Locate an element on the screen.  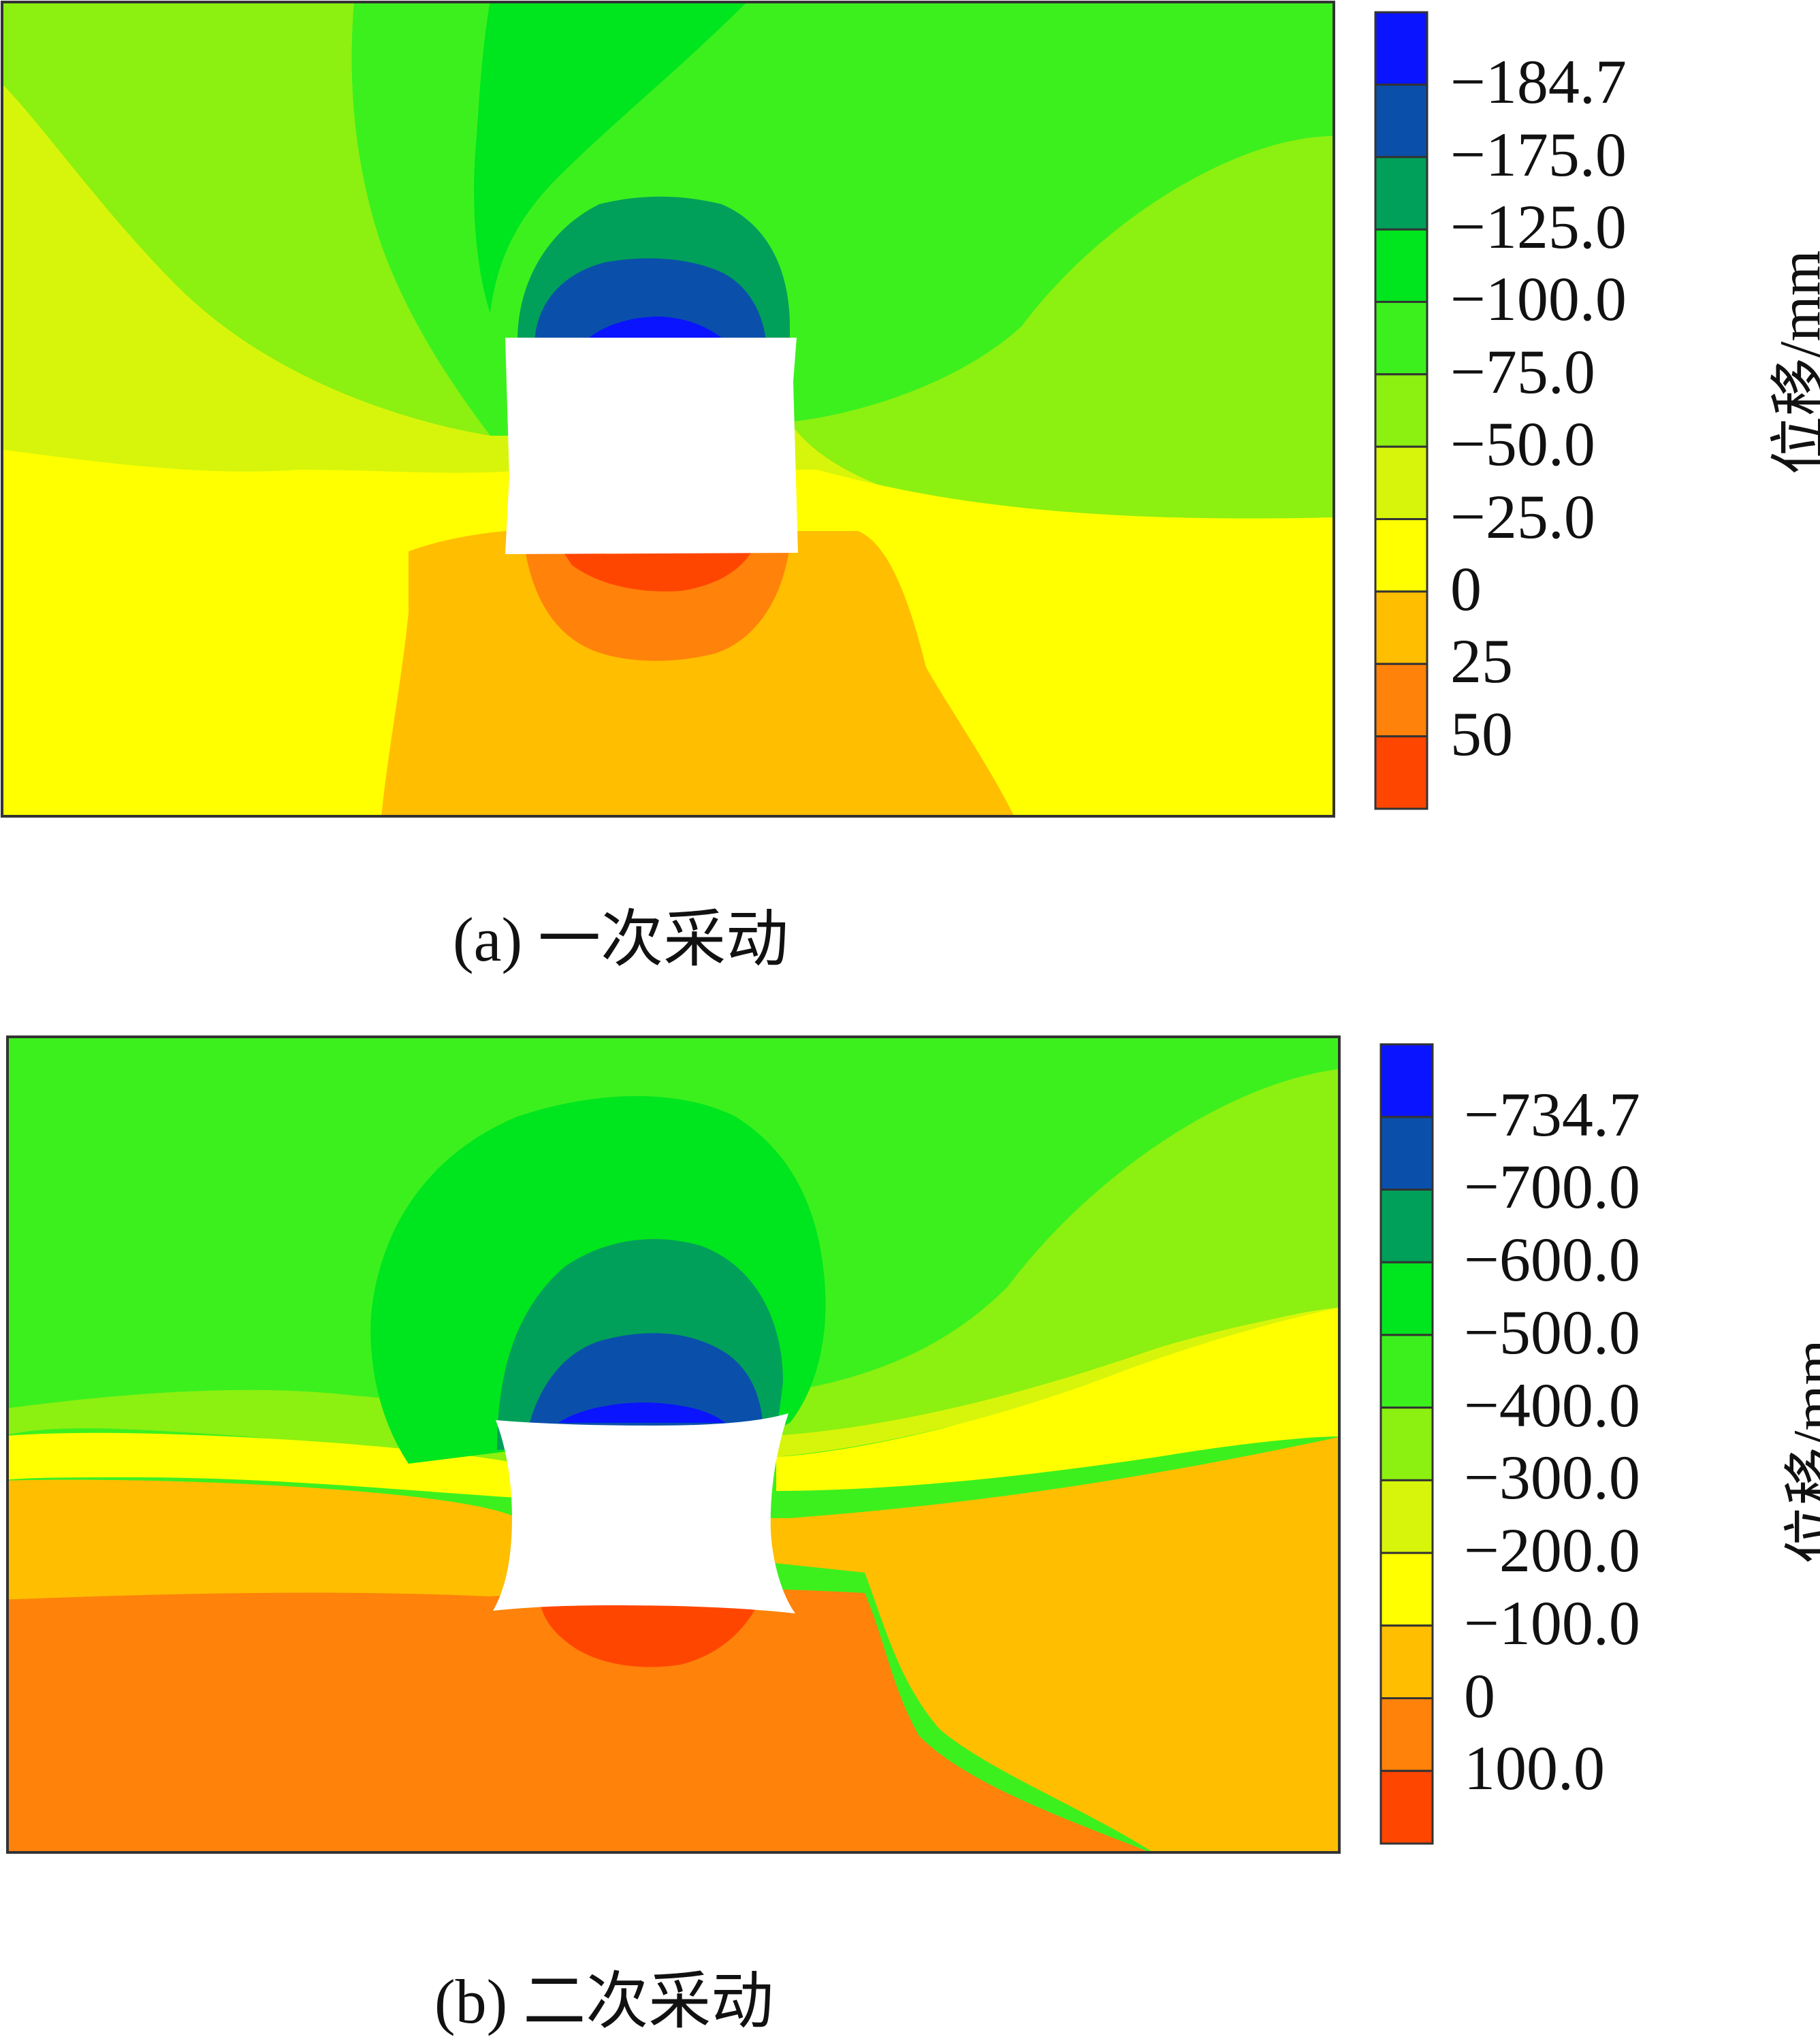
zone-b-orange-light is located at coordinates (673, 1644).